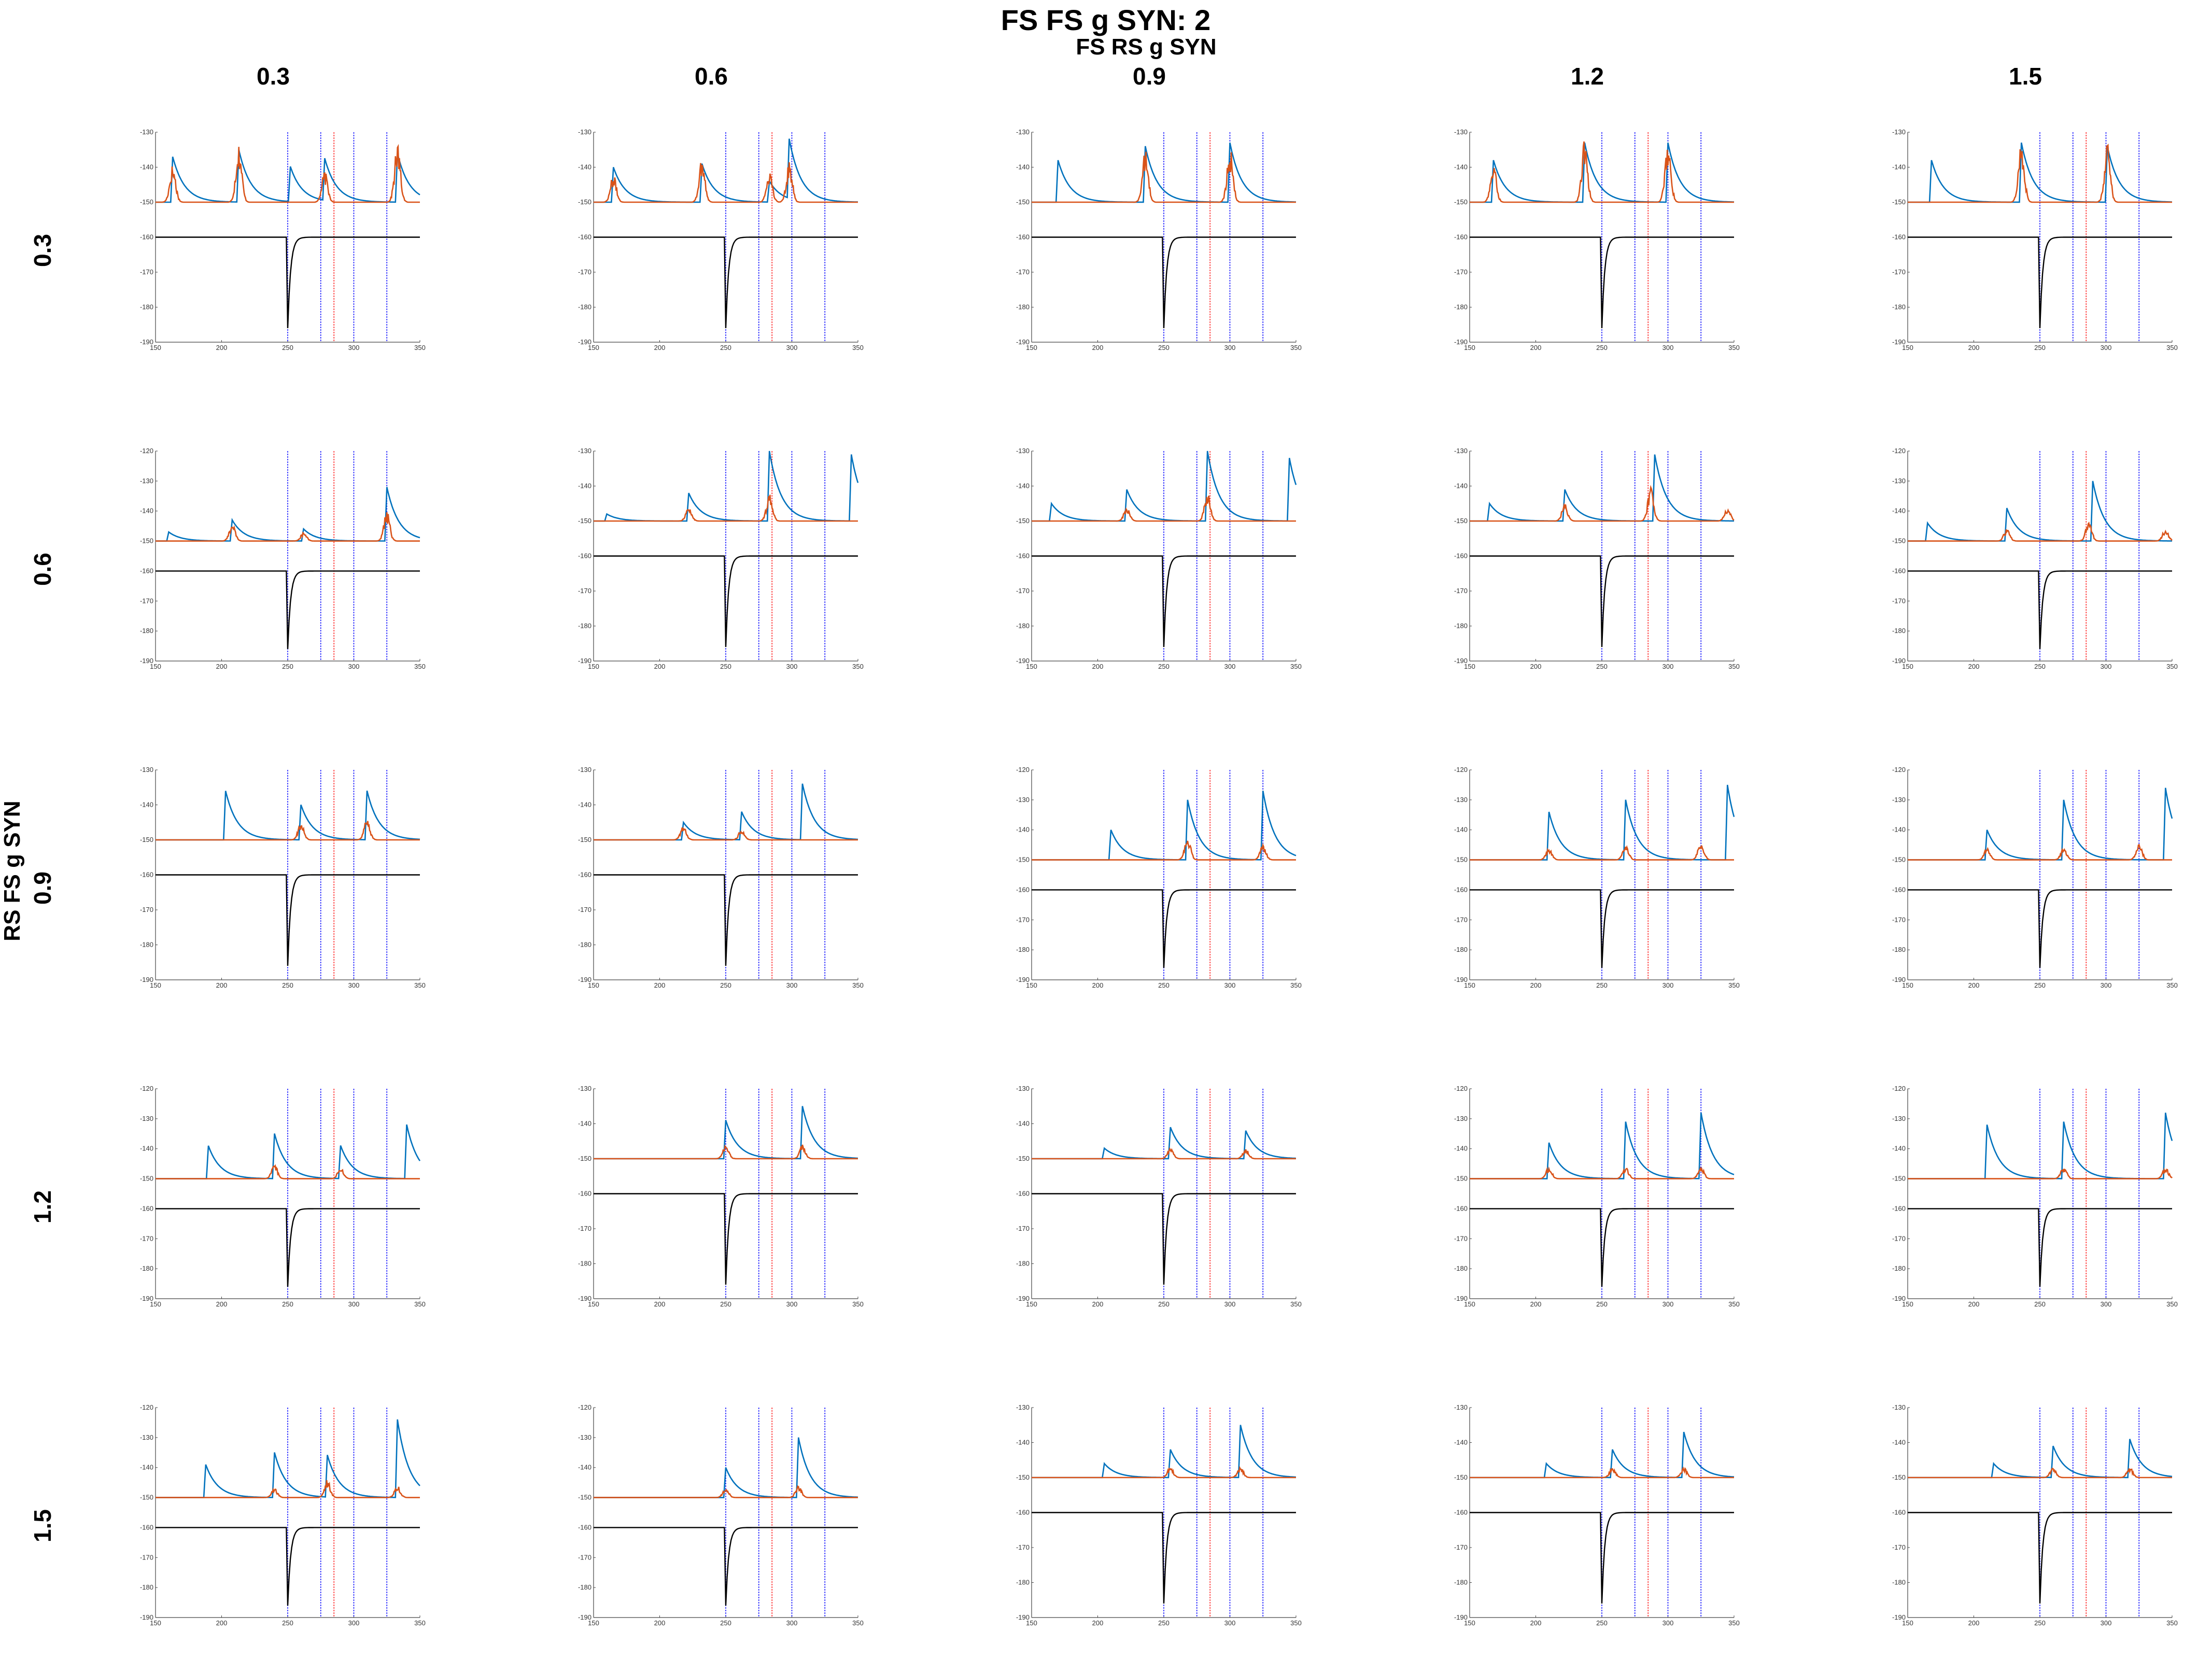 The height and width of the screenshot is (1659, 2212). I want to click on y-tick-label: -130, so click(146, 1437).